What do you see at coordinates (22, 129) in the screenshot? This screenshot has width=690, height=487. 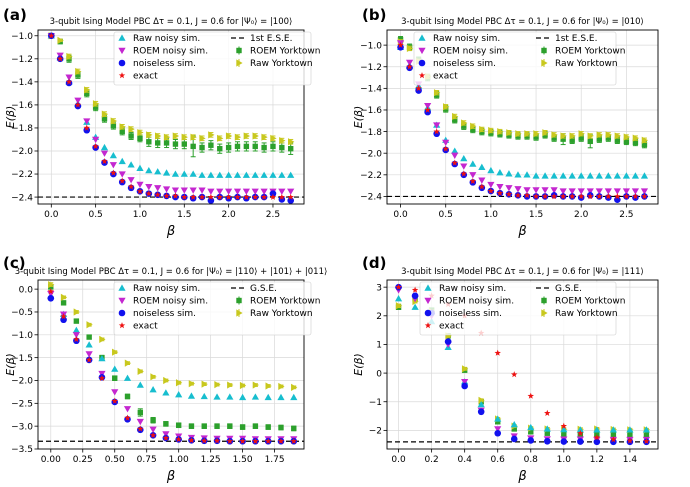 I see `y-tick-label: −1.8` at bounding box center [22, 129].